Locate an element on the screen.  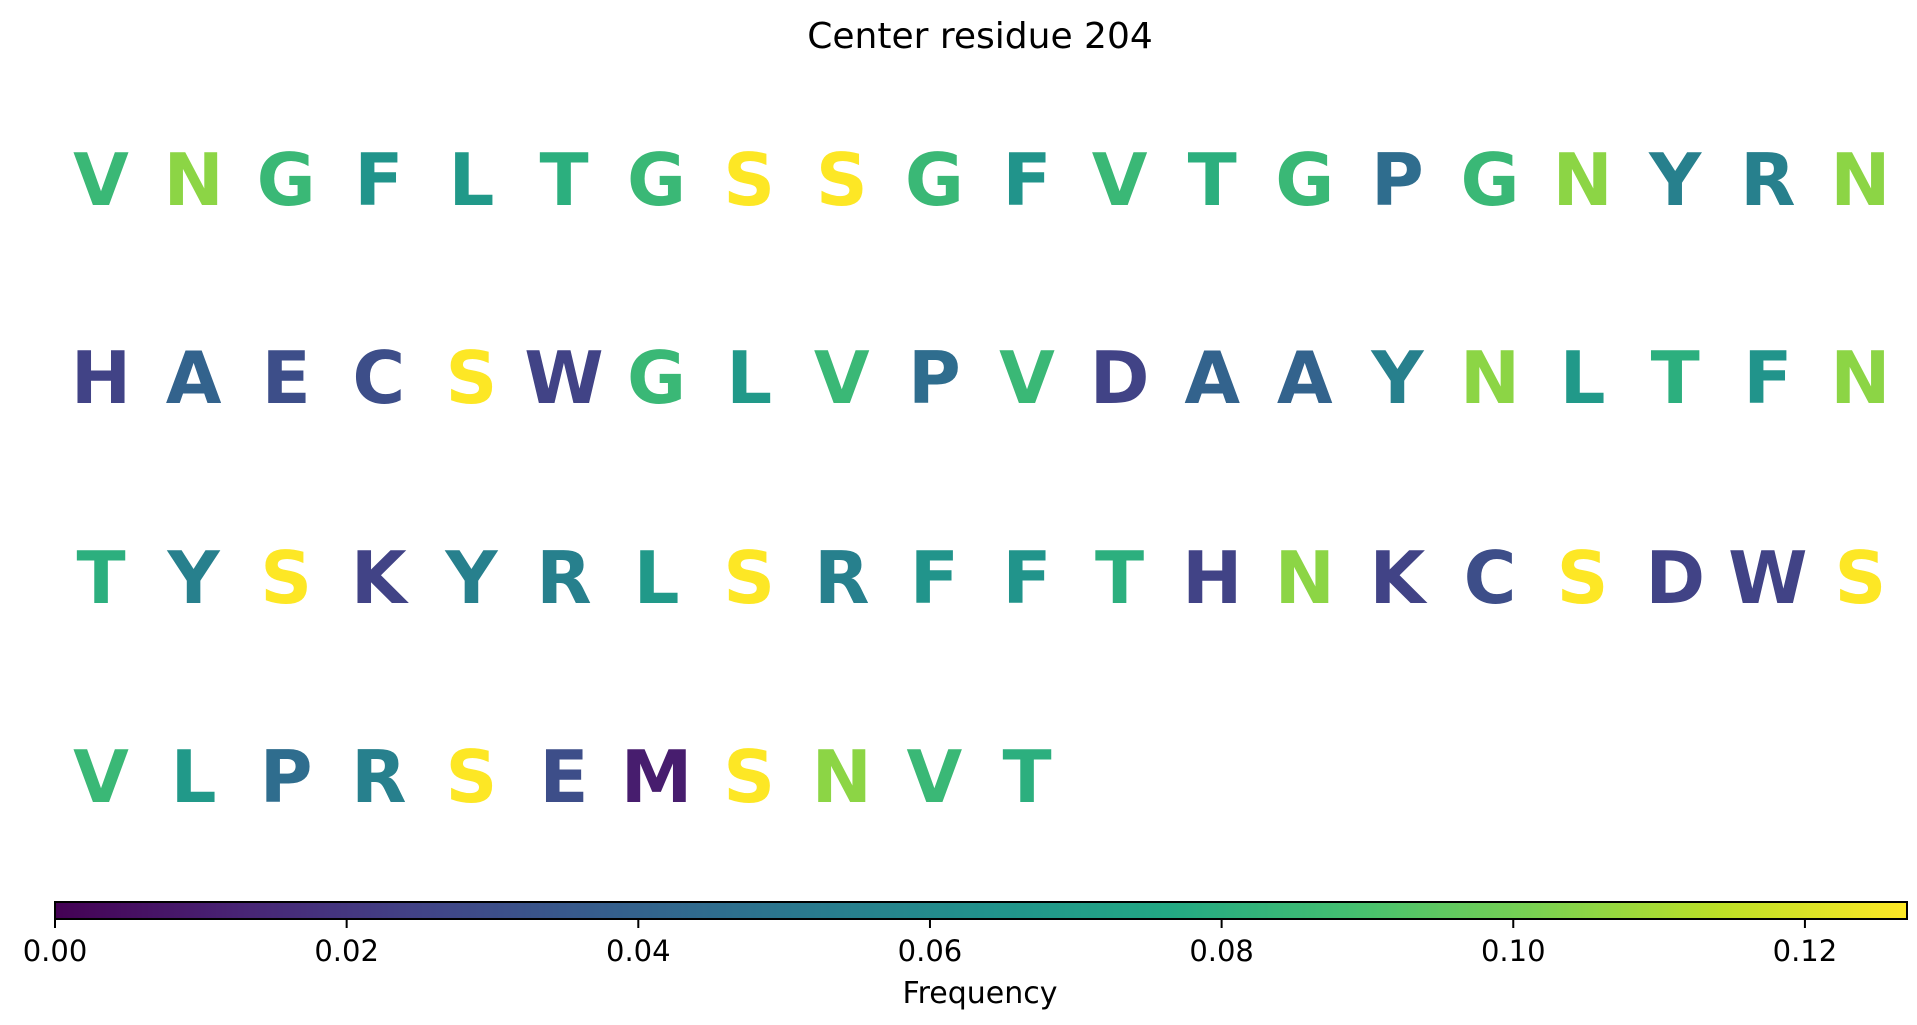
colorbar-tick-label: 0.02 is located at coordinates (346, 951).